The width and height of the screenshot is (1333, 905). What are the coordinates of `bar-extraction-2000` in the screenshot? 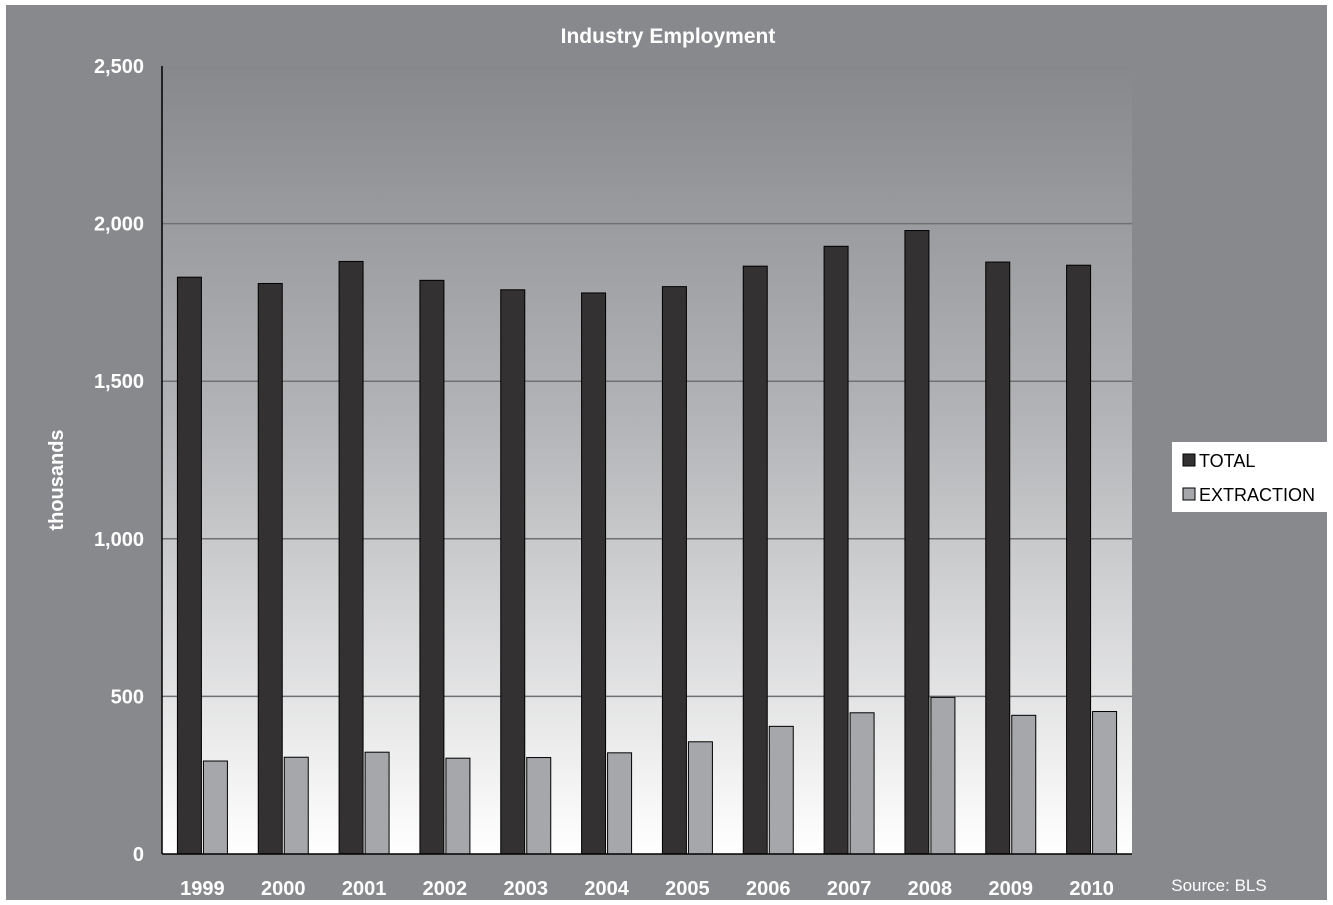 It's located at (296, 805).